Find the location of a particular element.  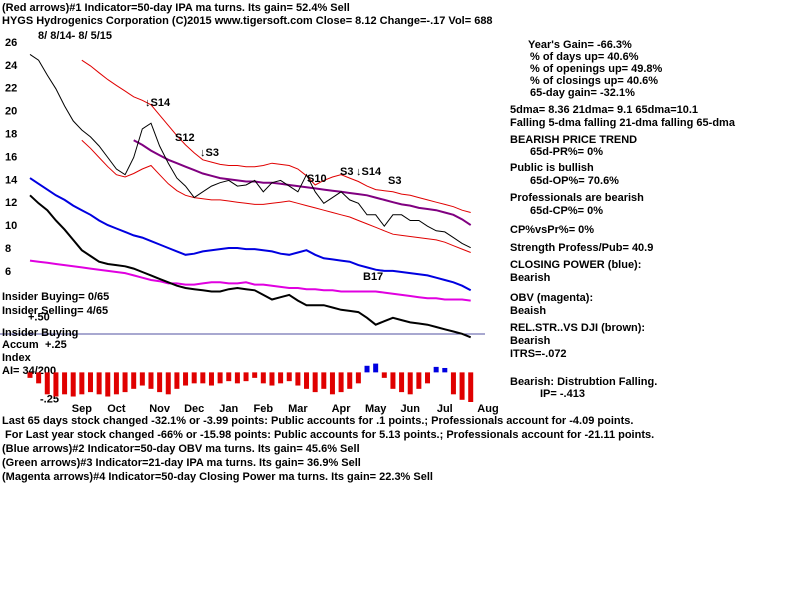

side-note: Insider Buying is located at coordinates (40, 333).